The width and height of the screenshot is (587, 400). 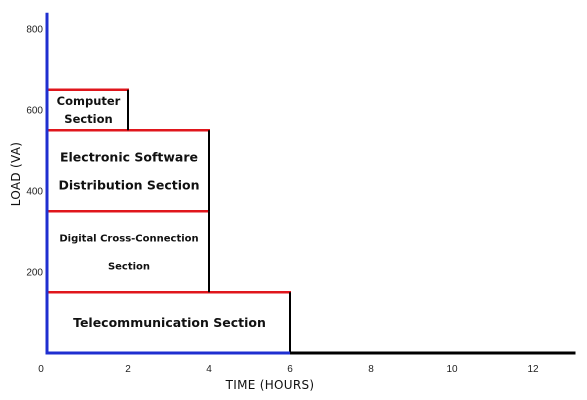 What do you see at coordinates (16, 174) in the screenshot?
I see `y-axis-title: LOAD (VA)` at bounding box center [16, 174].